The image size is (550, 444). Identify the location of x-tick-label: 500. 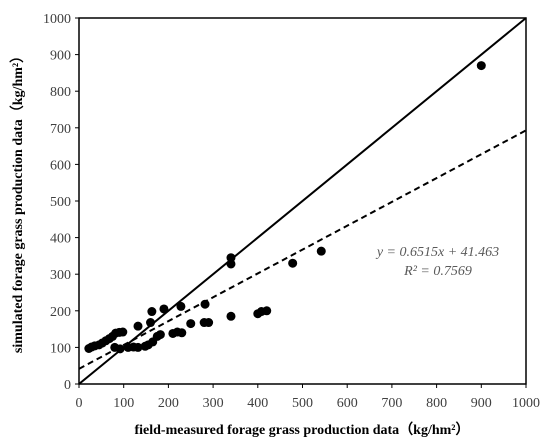
(302, 403).